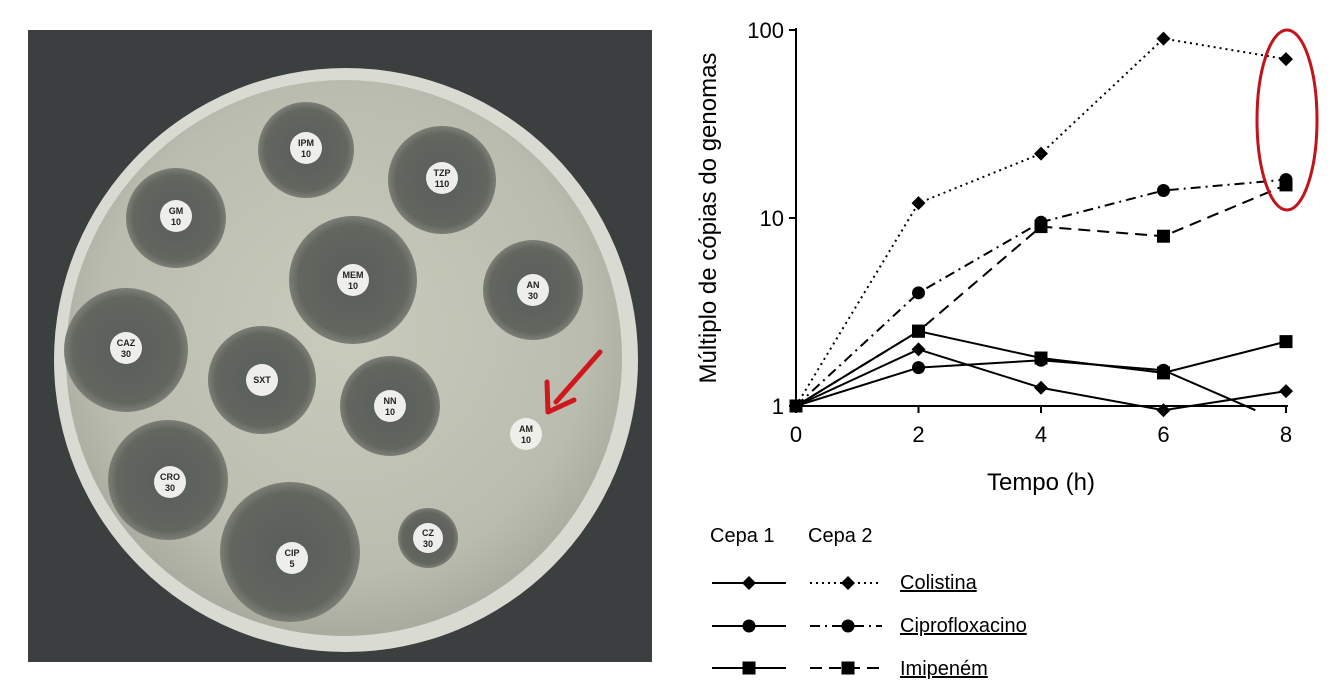 The height and width of the screenshot is (694, 1340). Describe the element at coordinates (291, 553) in the screenshot. I see `disk-label: CIP` at that location.